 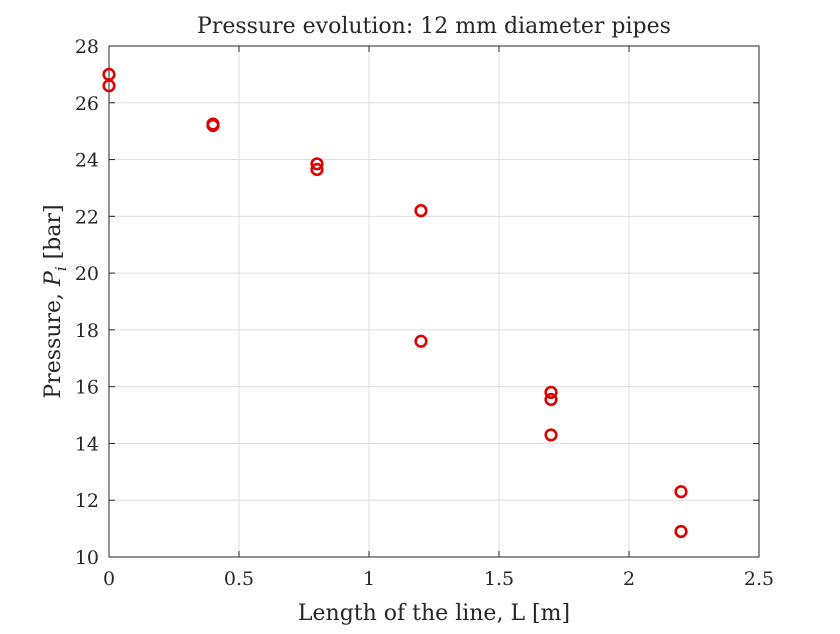 What do you see at coordinates (87, 331) in the screenshot?
I see `y-tick-label: 18` at bounding box center [87, 331].